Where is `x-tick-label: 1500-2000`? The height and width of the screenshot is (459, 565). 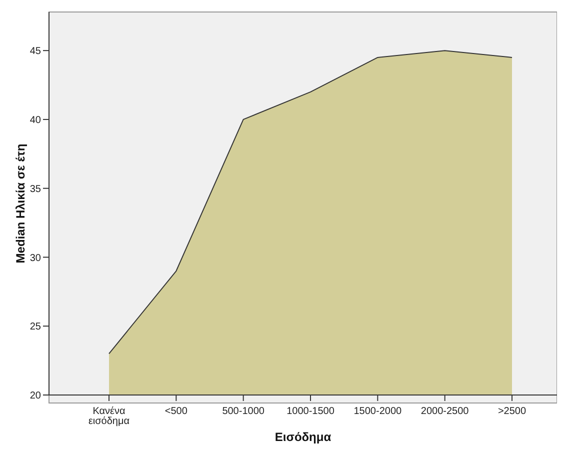
x-tick-label: 1500-2000 is located at coordinates (378, 412).